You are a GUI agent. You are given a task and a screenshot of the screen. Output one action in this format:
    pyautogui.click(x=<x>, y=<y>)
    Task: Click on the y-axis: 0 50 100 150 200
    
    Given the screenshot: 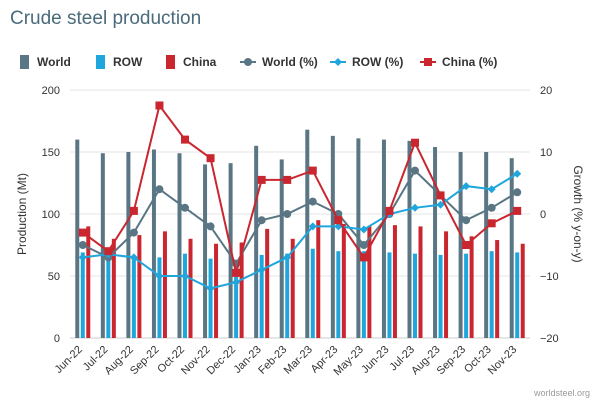 What is the action you would take?
    pyautogui.click(x=51, y=215)
    